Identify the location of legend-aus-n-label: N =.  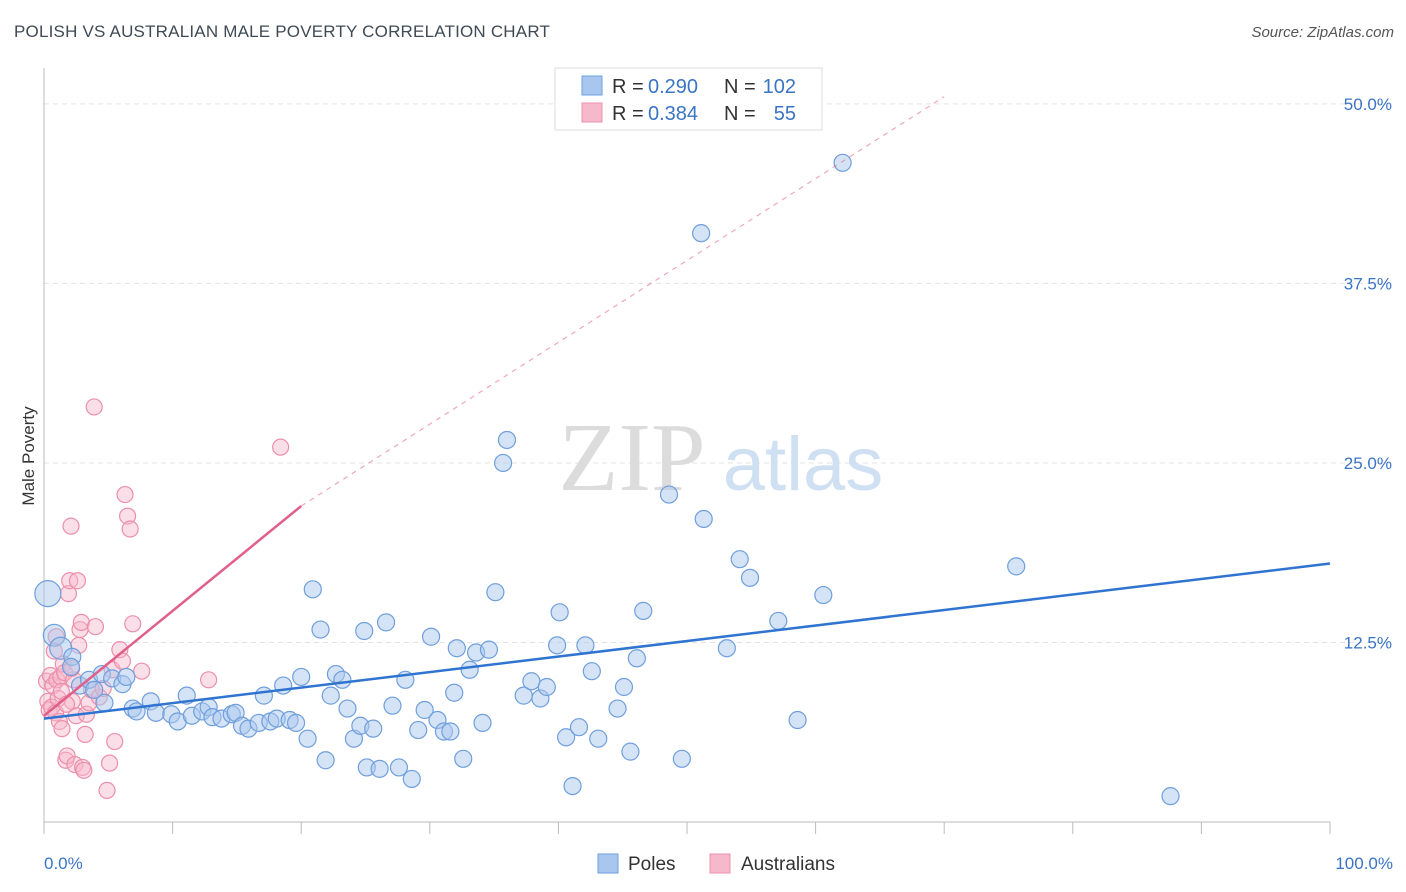
(740, 114).